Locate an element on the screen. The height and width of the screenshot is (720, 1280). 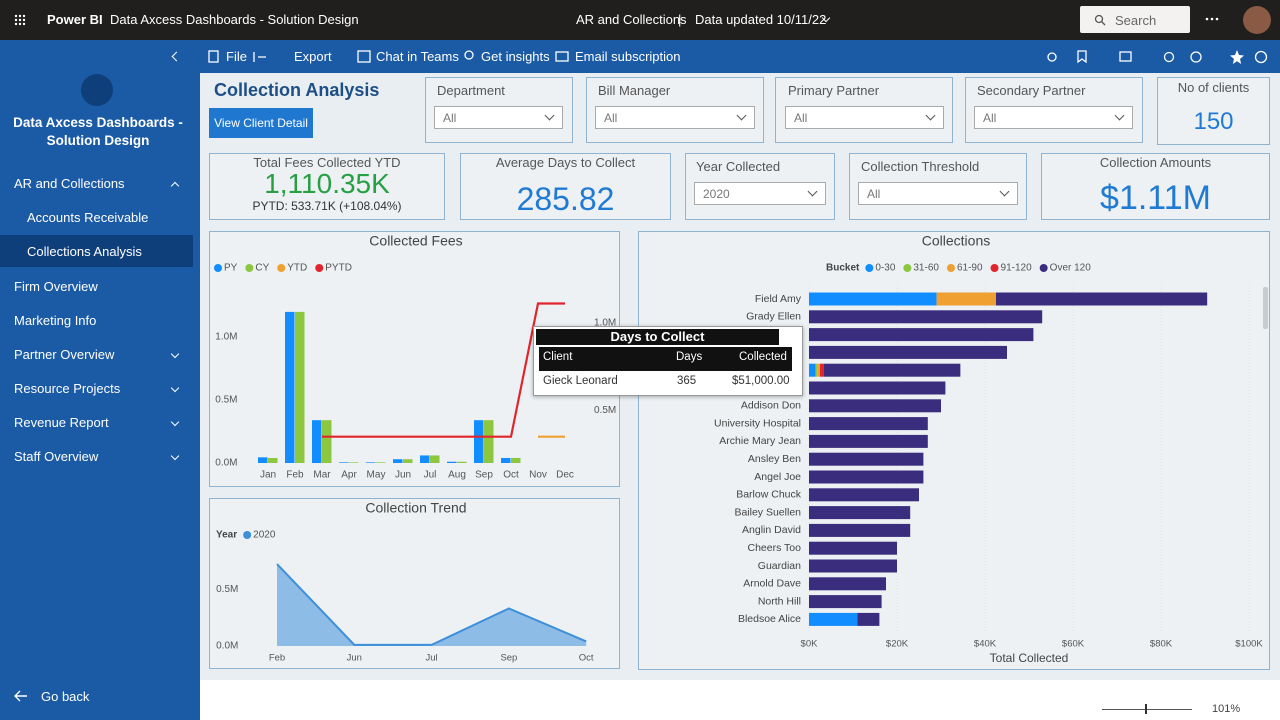
app-launcher is located at coordinates (20, 20).